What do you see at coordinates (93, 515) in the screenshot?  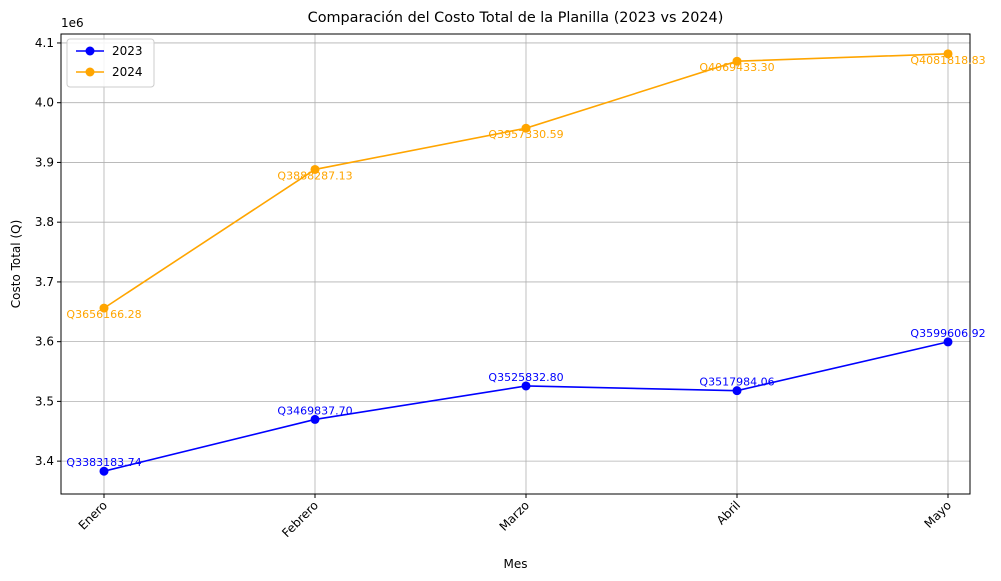 I see `x-tick-label: Enero` at bounding box center [93, 515].